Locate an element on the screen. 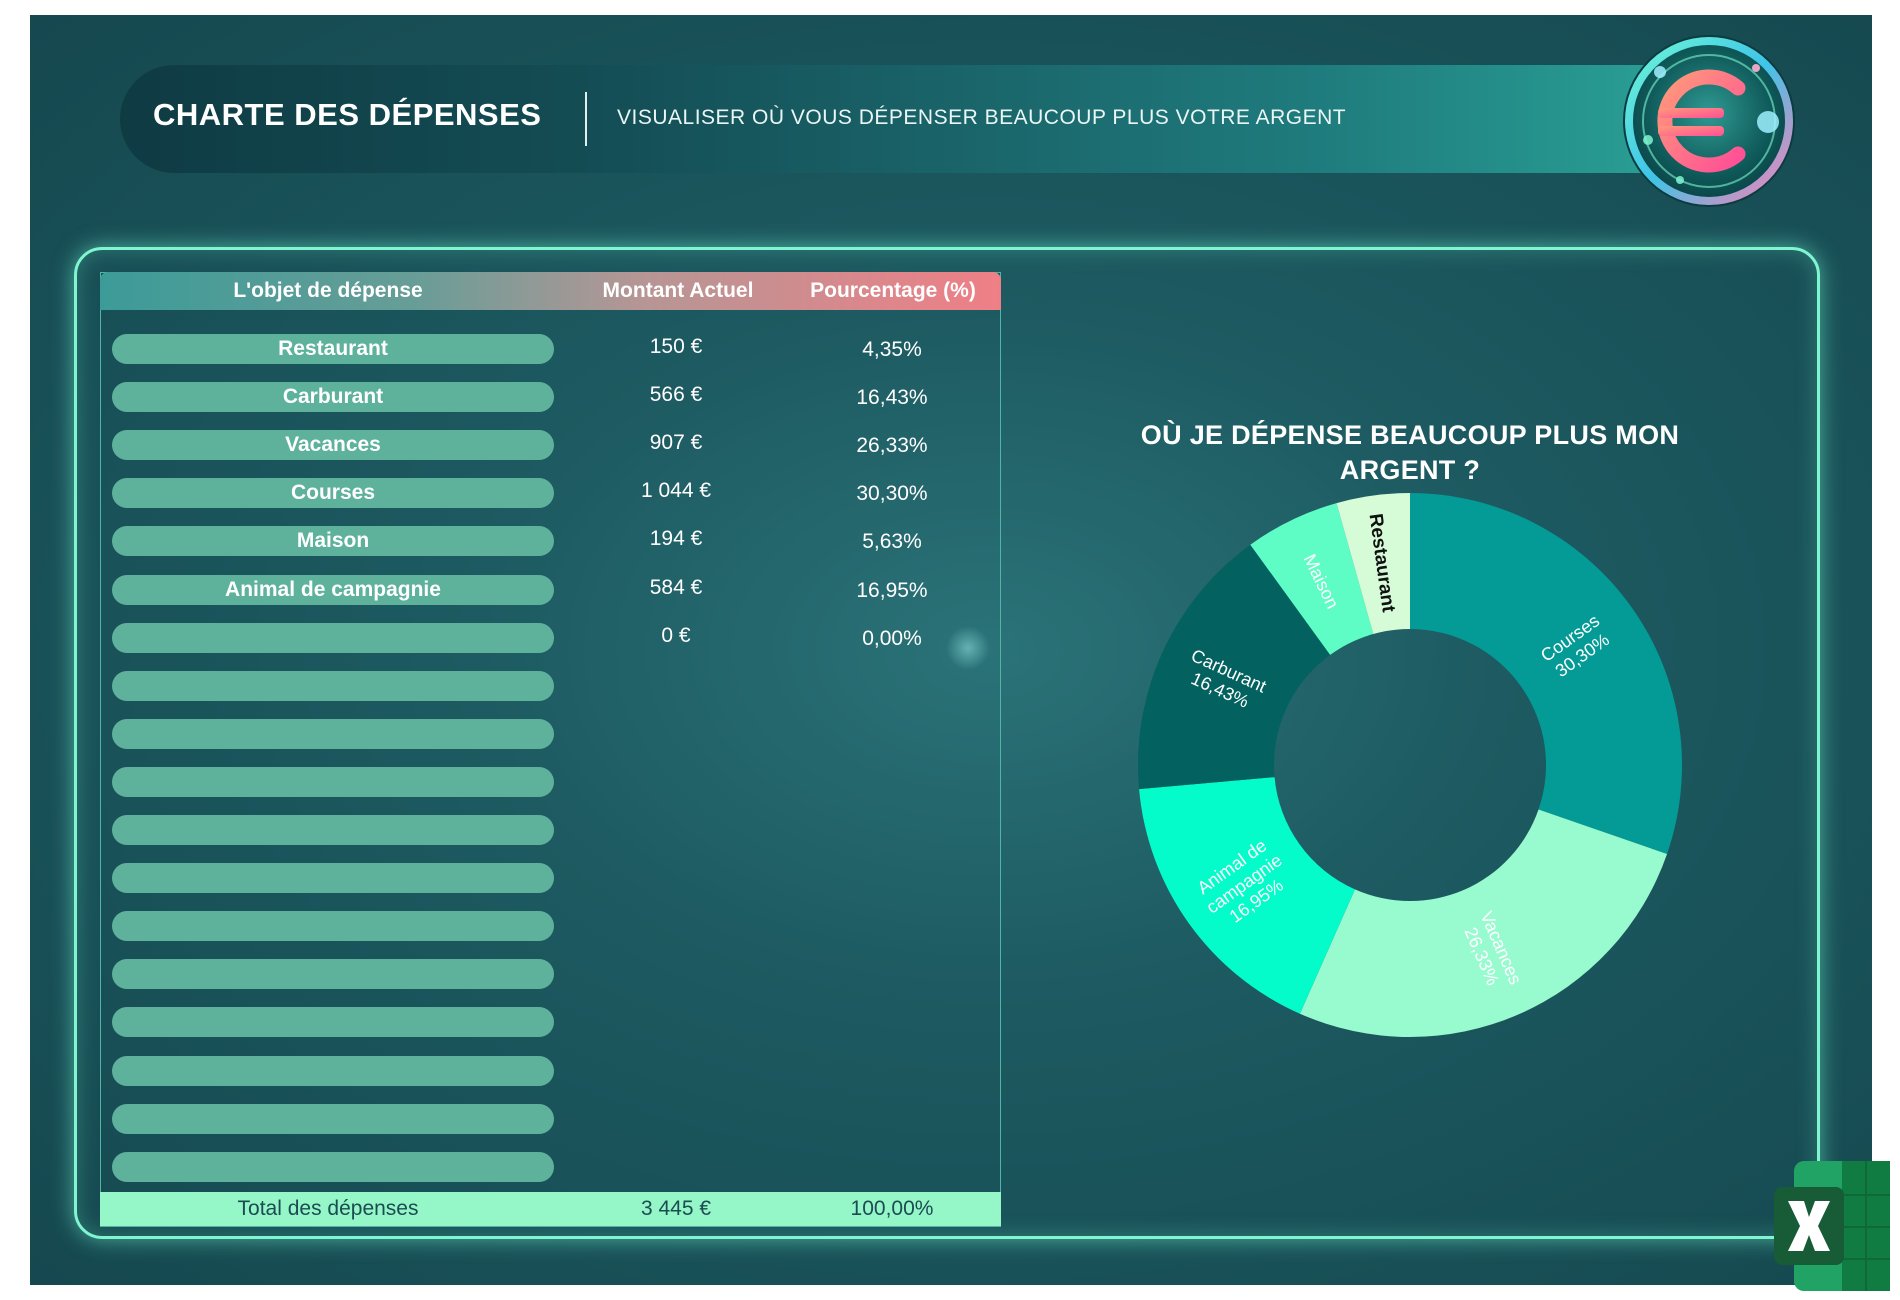  percent-cell: 16,95% is located at coordinates (892, 590).